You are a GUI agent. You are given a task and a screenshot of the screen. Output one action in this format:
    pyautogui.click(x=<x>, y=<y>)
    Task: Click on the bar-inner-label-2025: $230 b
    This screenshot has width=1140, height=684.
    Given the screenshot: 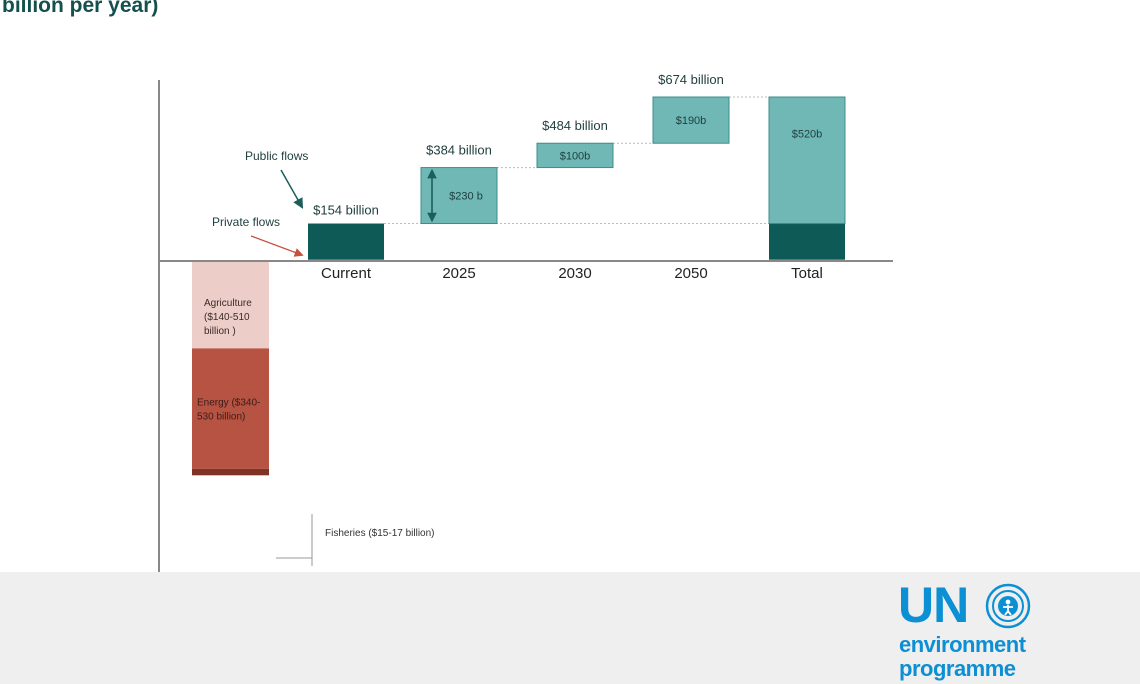 What is the action you would take?
    pyautogui.click(x=466, y=197)
    